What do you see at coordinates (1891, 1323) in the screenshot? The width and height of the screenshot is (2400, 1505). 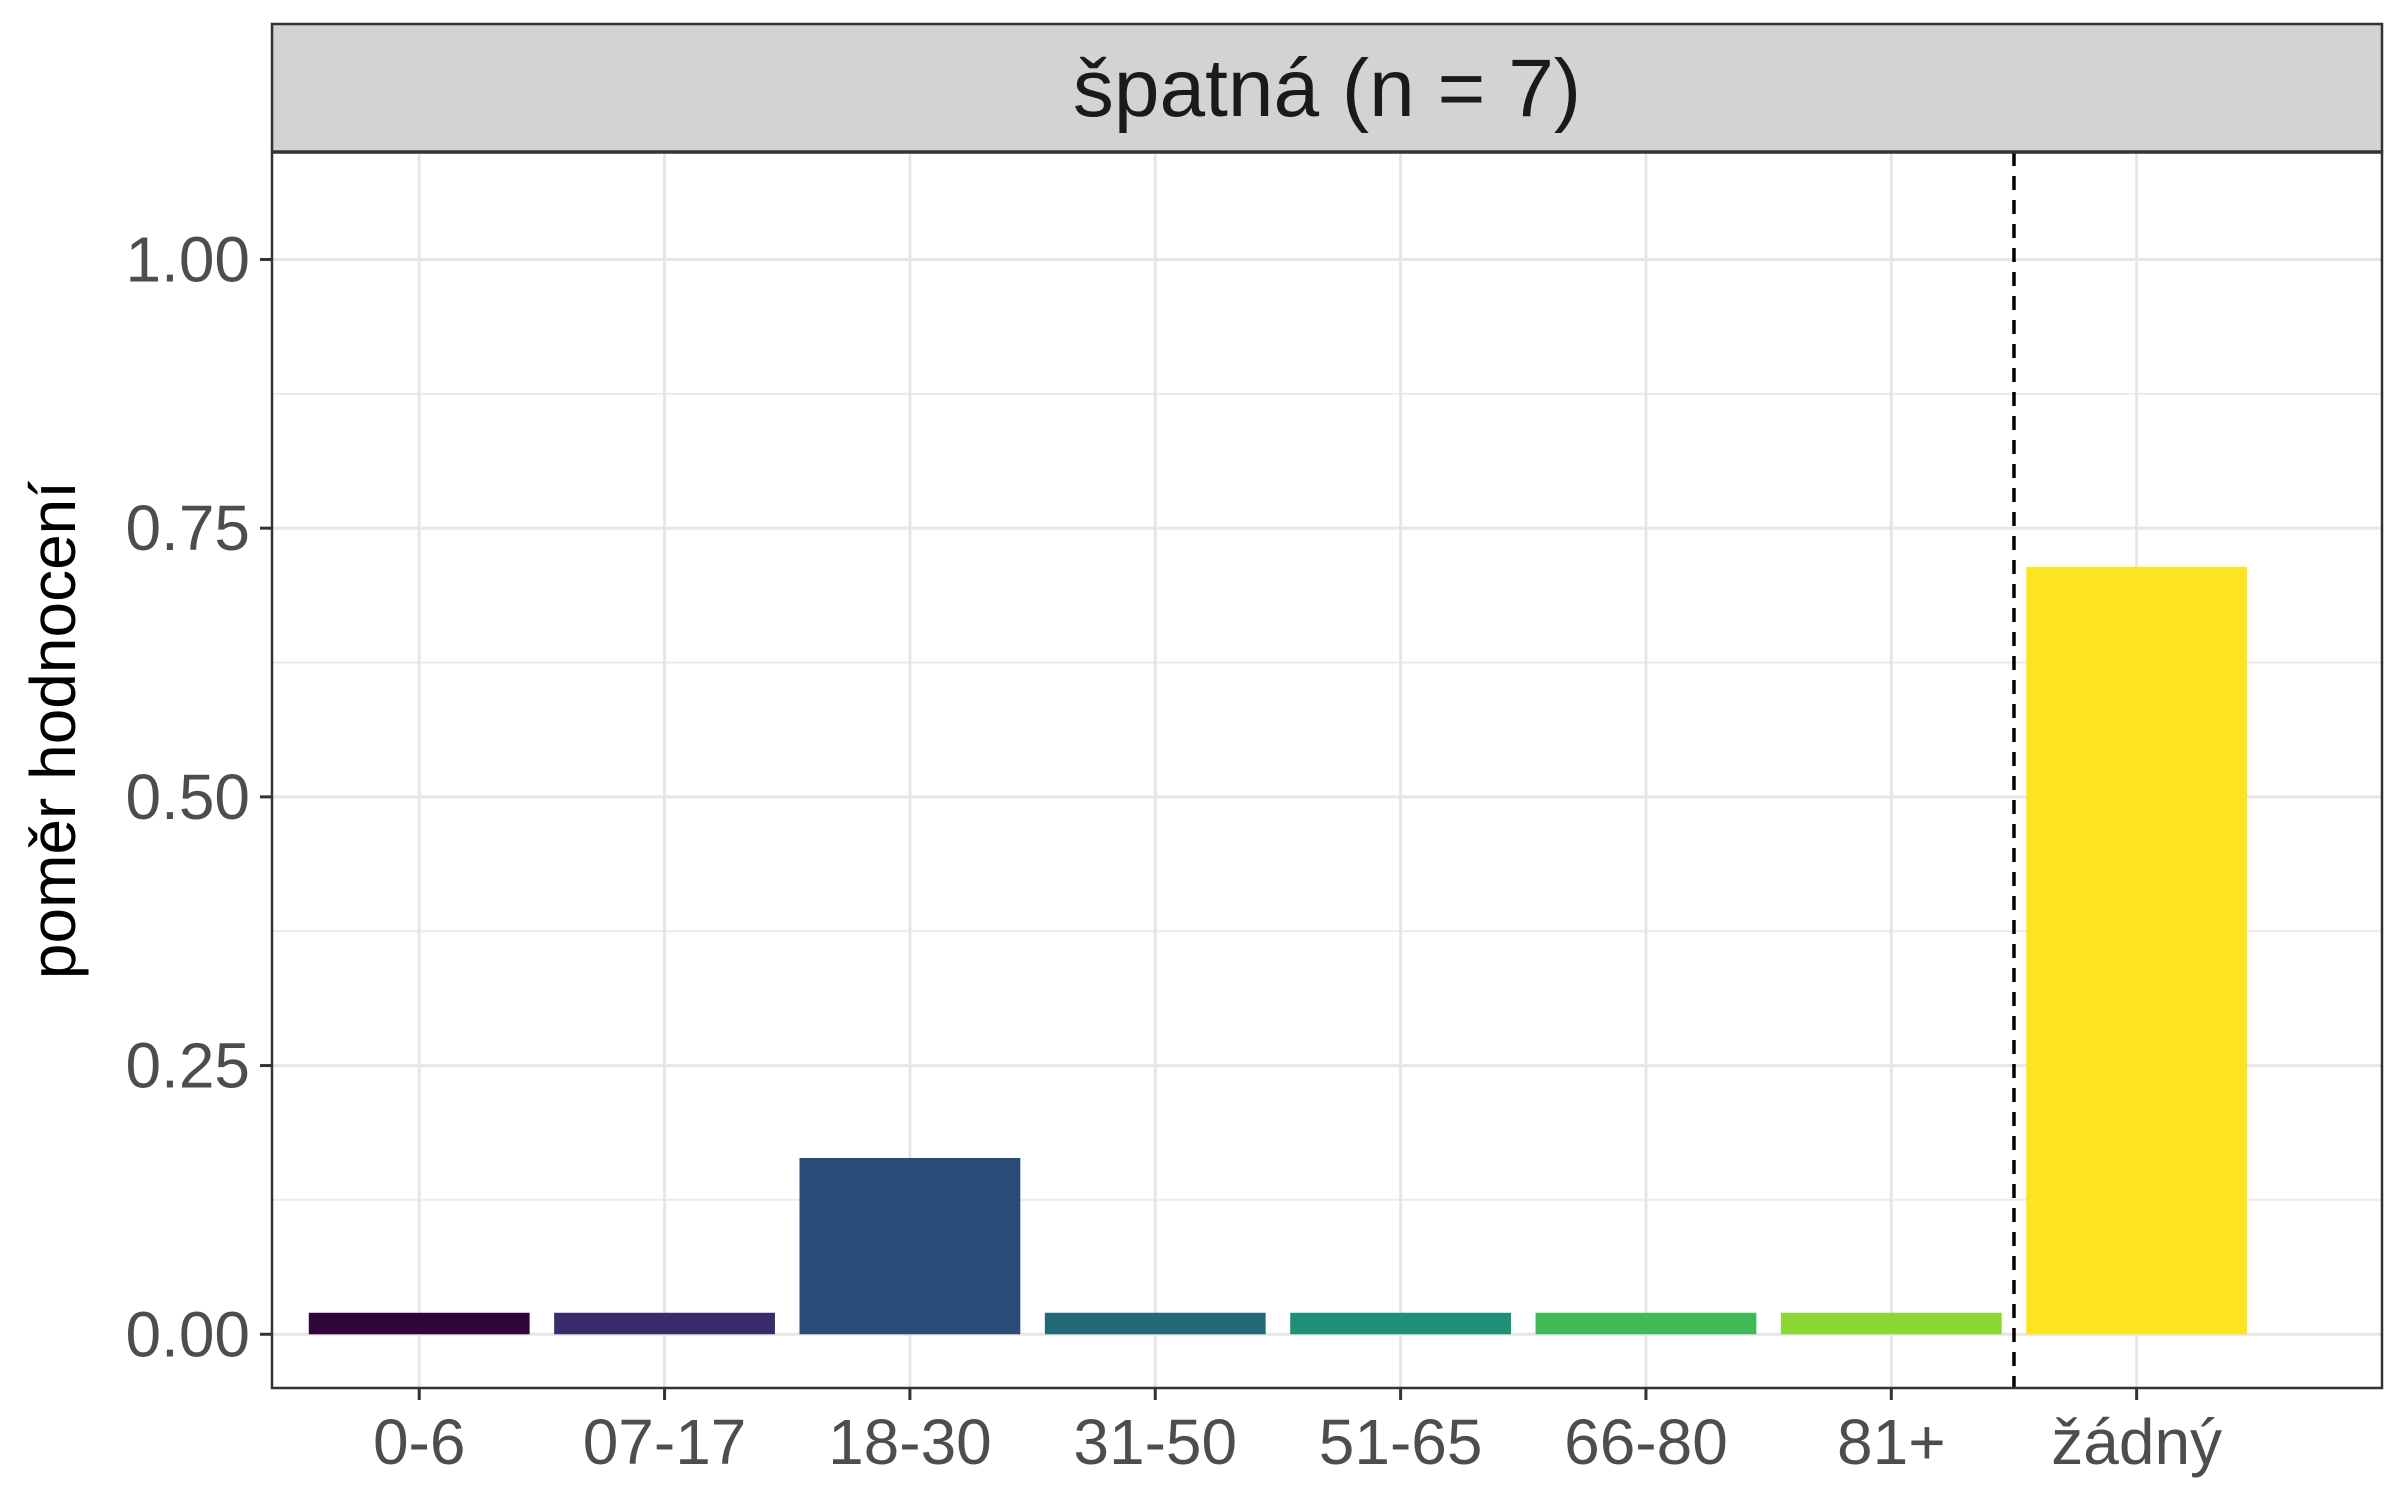 I see `bar-81+` at bounding box center [1891, 1323].